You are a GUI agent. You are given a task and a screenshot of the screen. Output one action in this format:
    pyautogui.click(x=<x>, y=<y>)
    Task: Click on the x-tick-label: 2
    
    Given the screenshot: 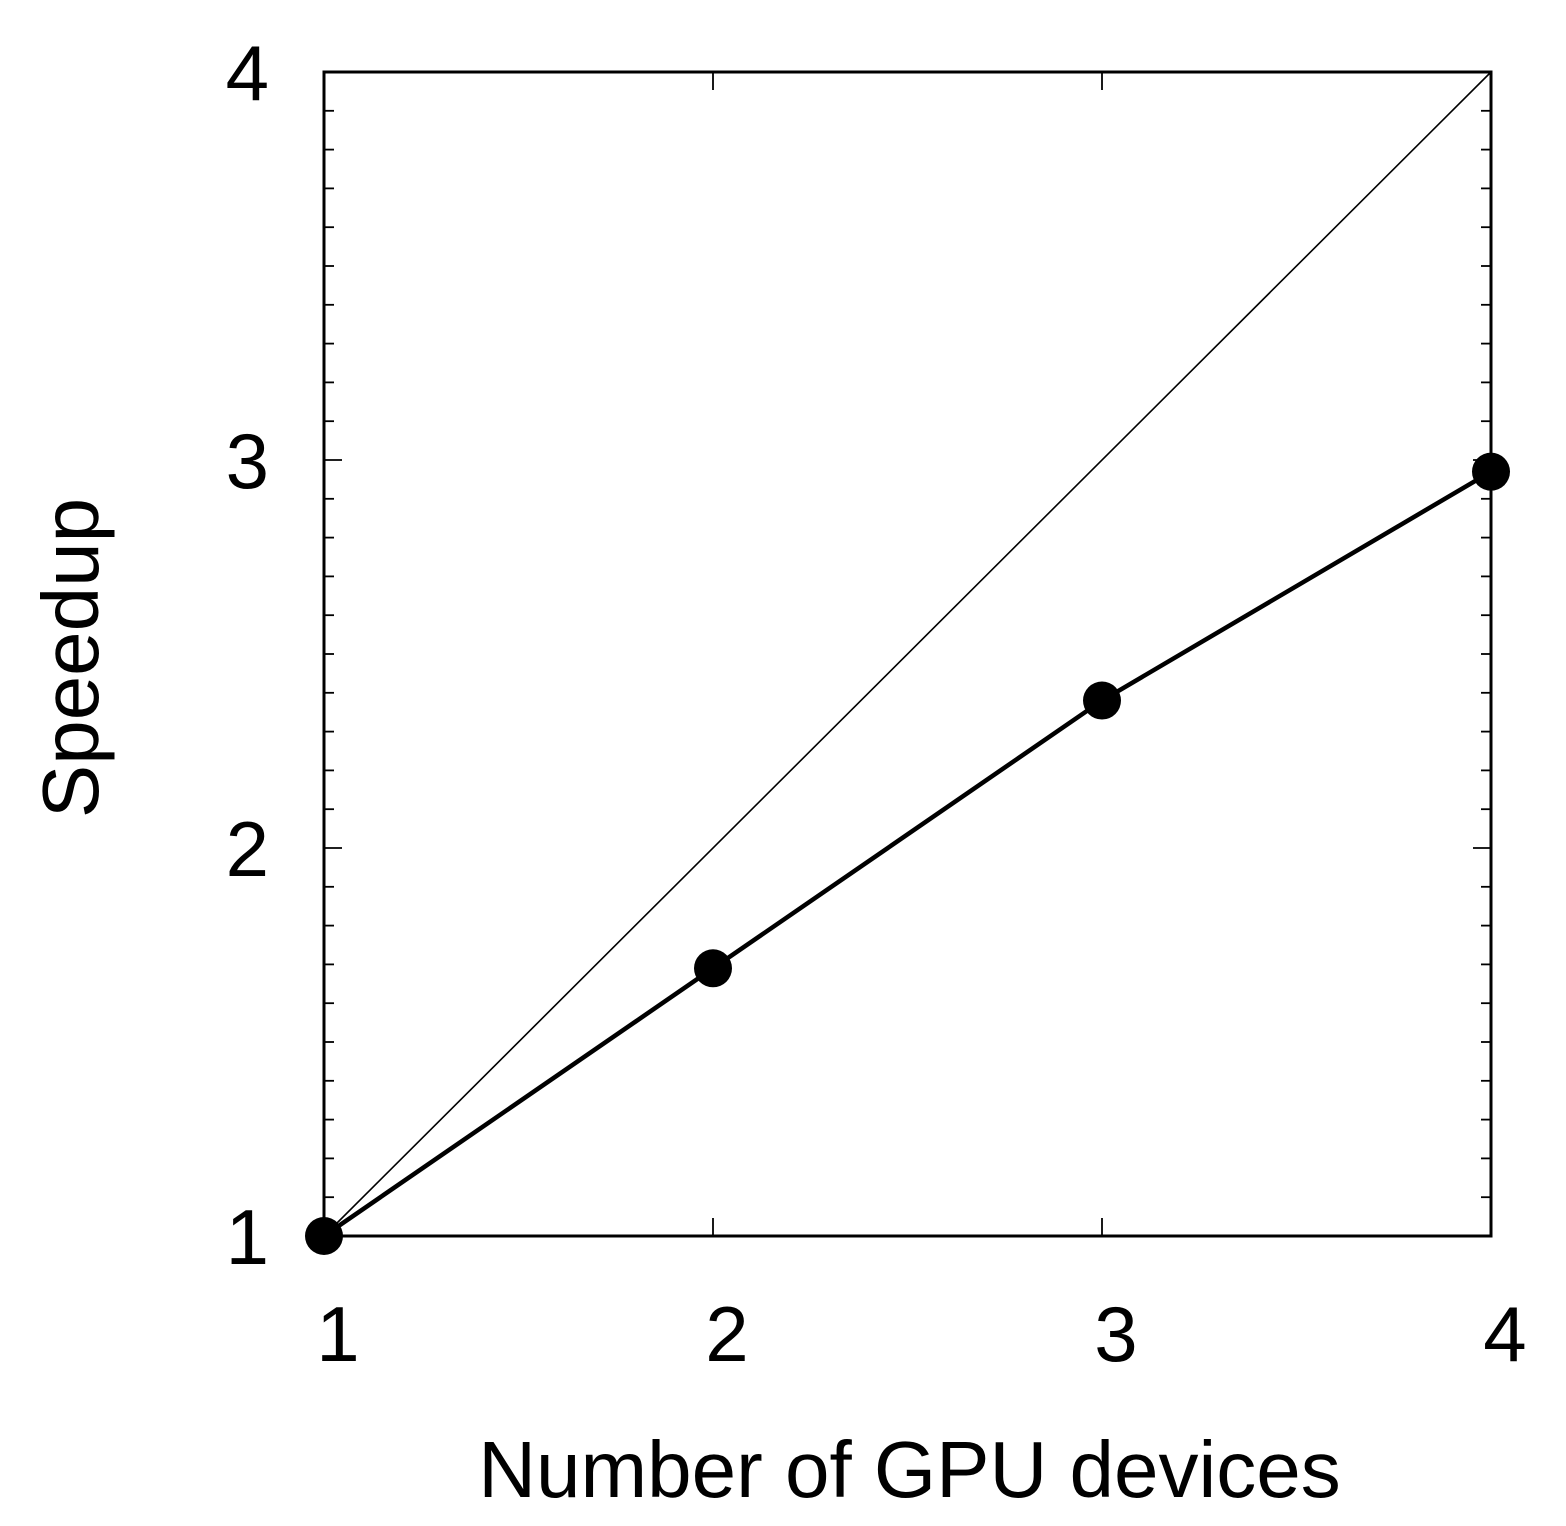 What is the action you would take?
    pyautogui.click(x=726, y=1334)
    